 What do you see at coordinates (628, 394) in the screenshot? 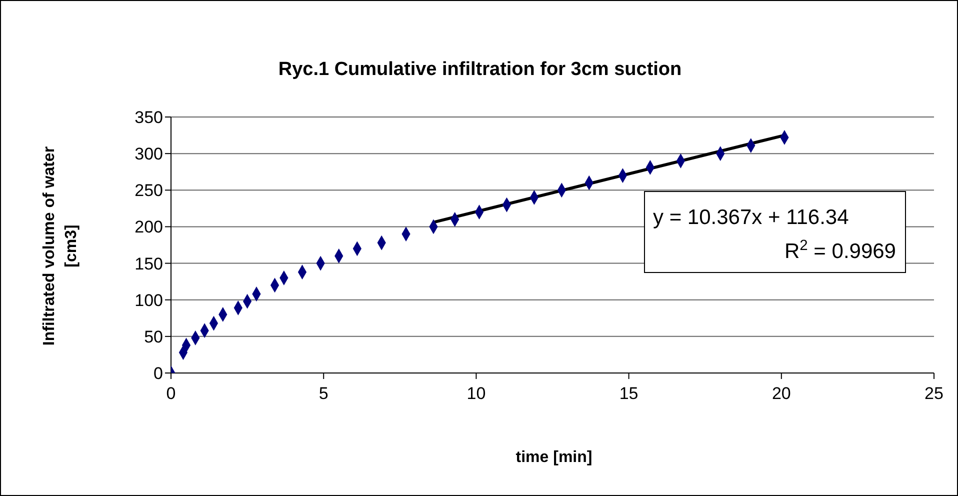
I see `x-tick-label: 15` at bounding box center [628, 394].